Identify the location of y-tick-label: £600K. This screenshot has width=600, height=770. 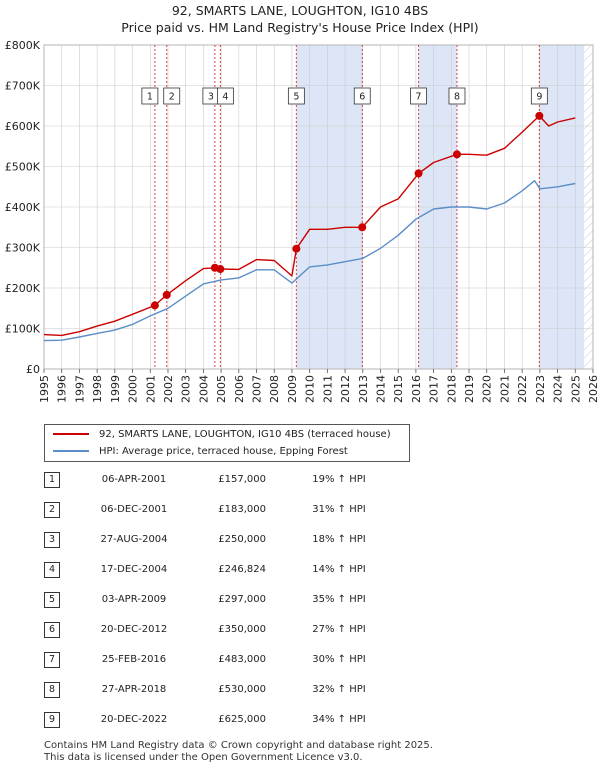
(23, 126).